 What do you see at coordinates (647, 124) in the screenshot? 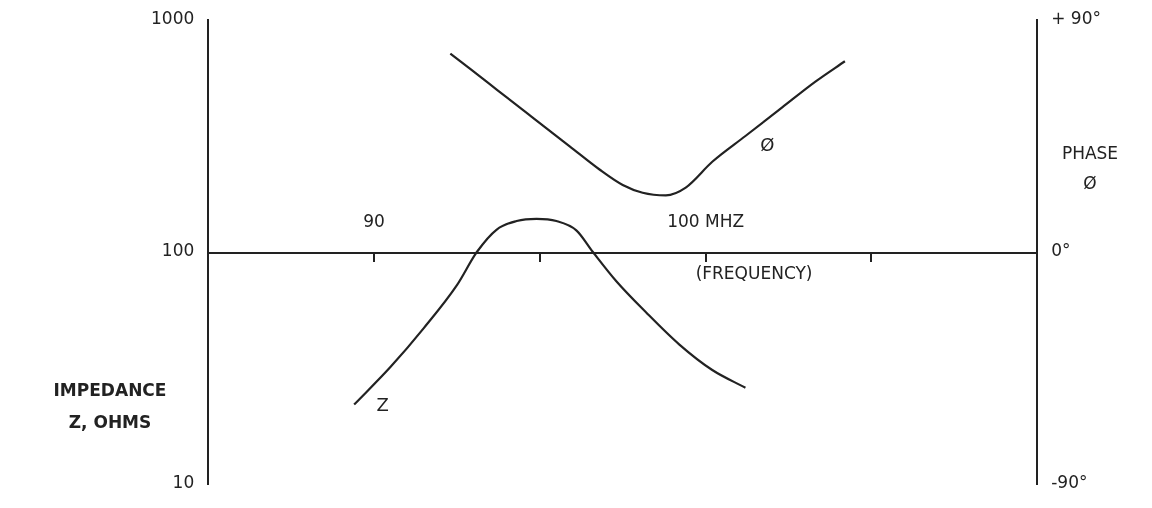
I see `line-series` at bounding box center [647, 124].